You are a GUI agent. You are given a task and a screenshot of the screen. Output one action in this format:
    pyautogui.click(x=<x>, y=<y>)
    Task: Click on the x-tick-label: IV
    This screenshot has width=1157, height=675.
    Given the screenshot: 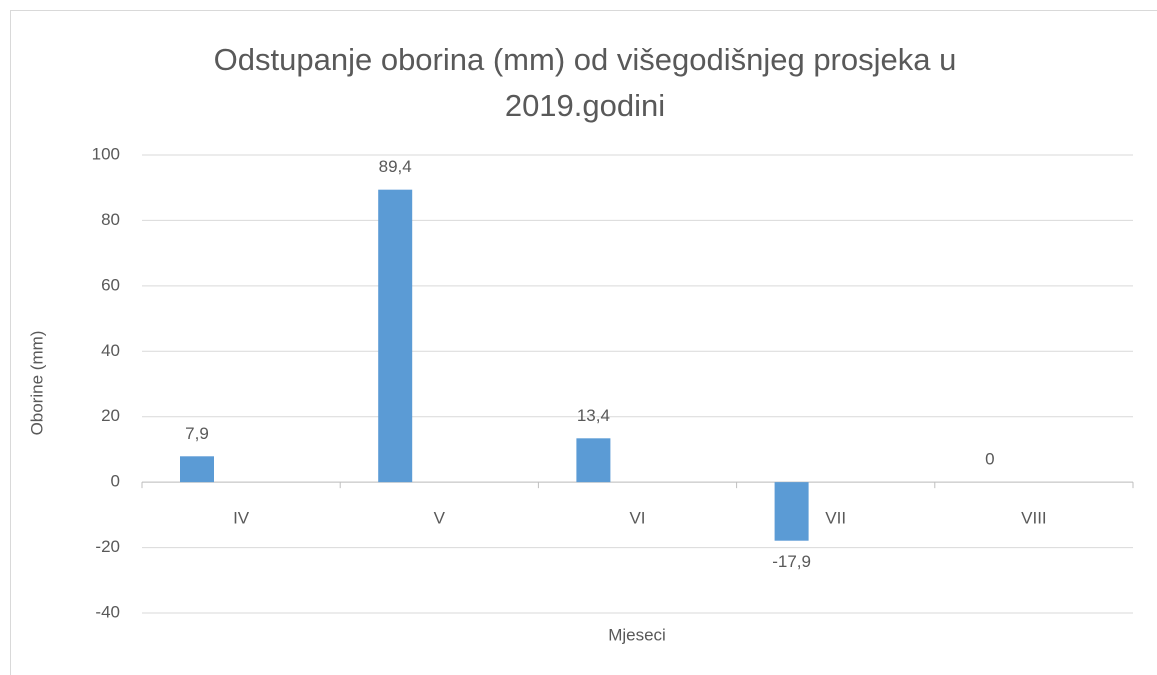 What is the action you would take?
    pyautogui.click(x=241, y=518)
    